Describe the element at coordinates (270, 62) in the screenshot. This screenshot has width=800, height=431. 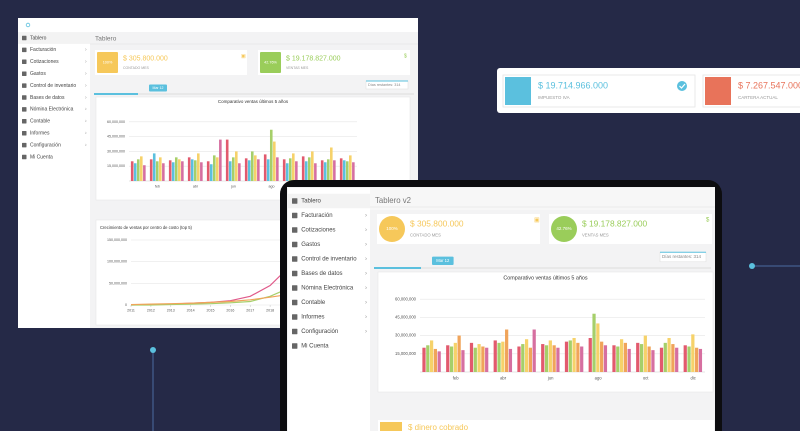
I see `kpi-badge` at that location.